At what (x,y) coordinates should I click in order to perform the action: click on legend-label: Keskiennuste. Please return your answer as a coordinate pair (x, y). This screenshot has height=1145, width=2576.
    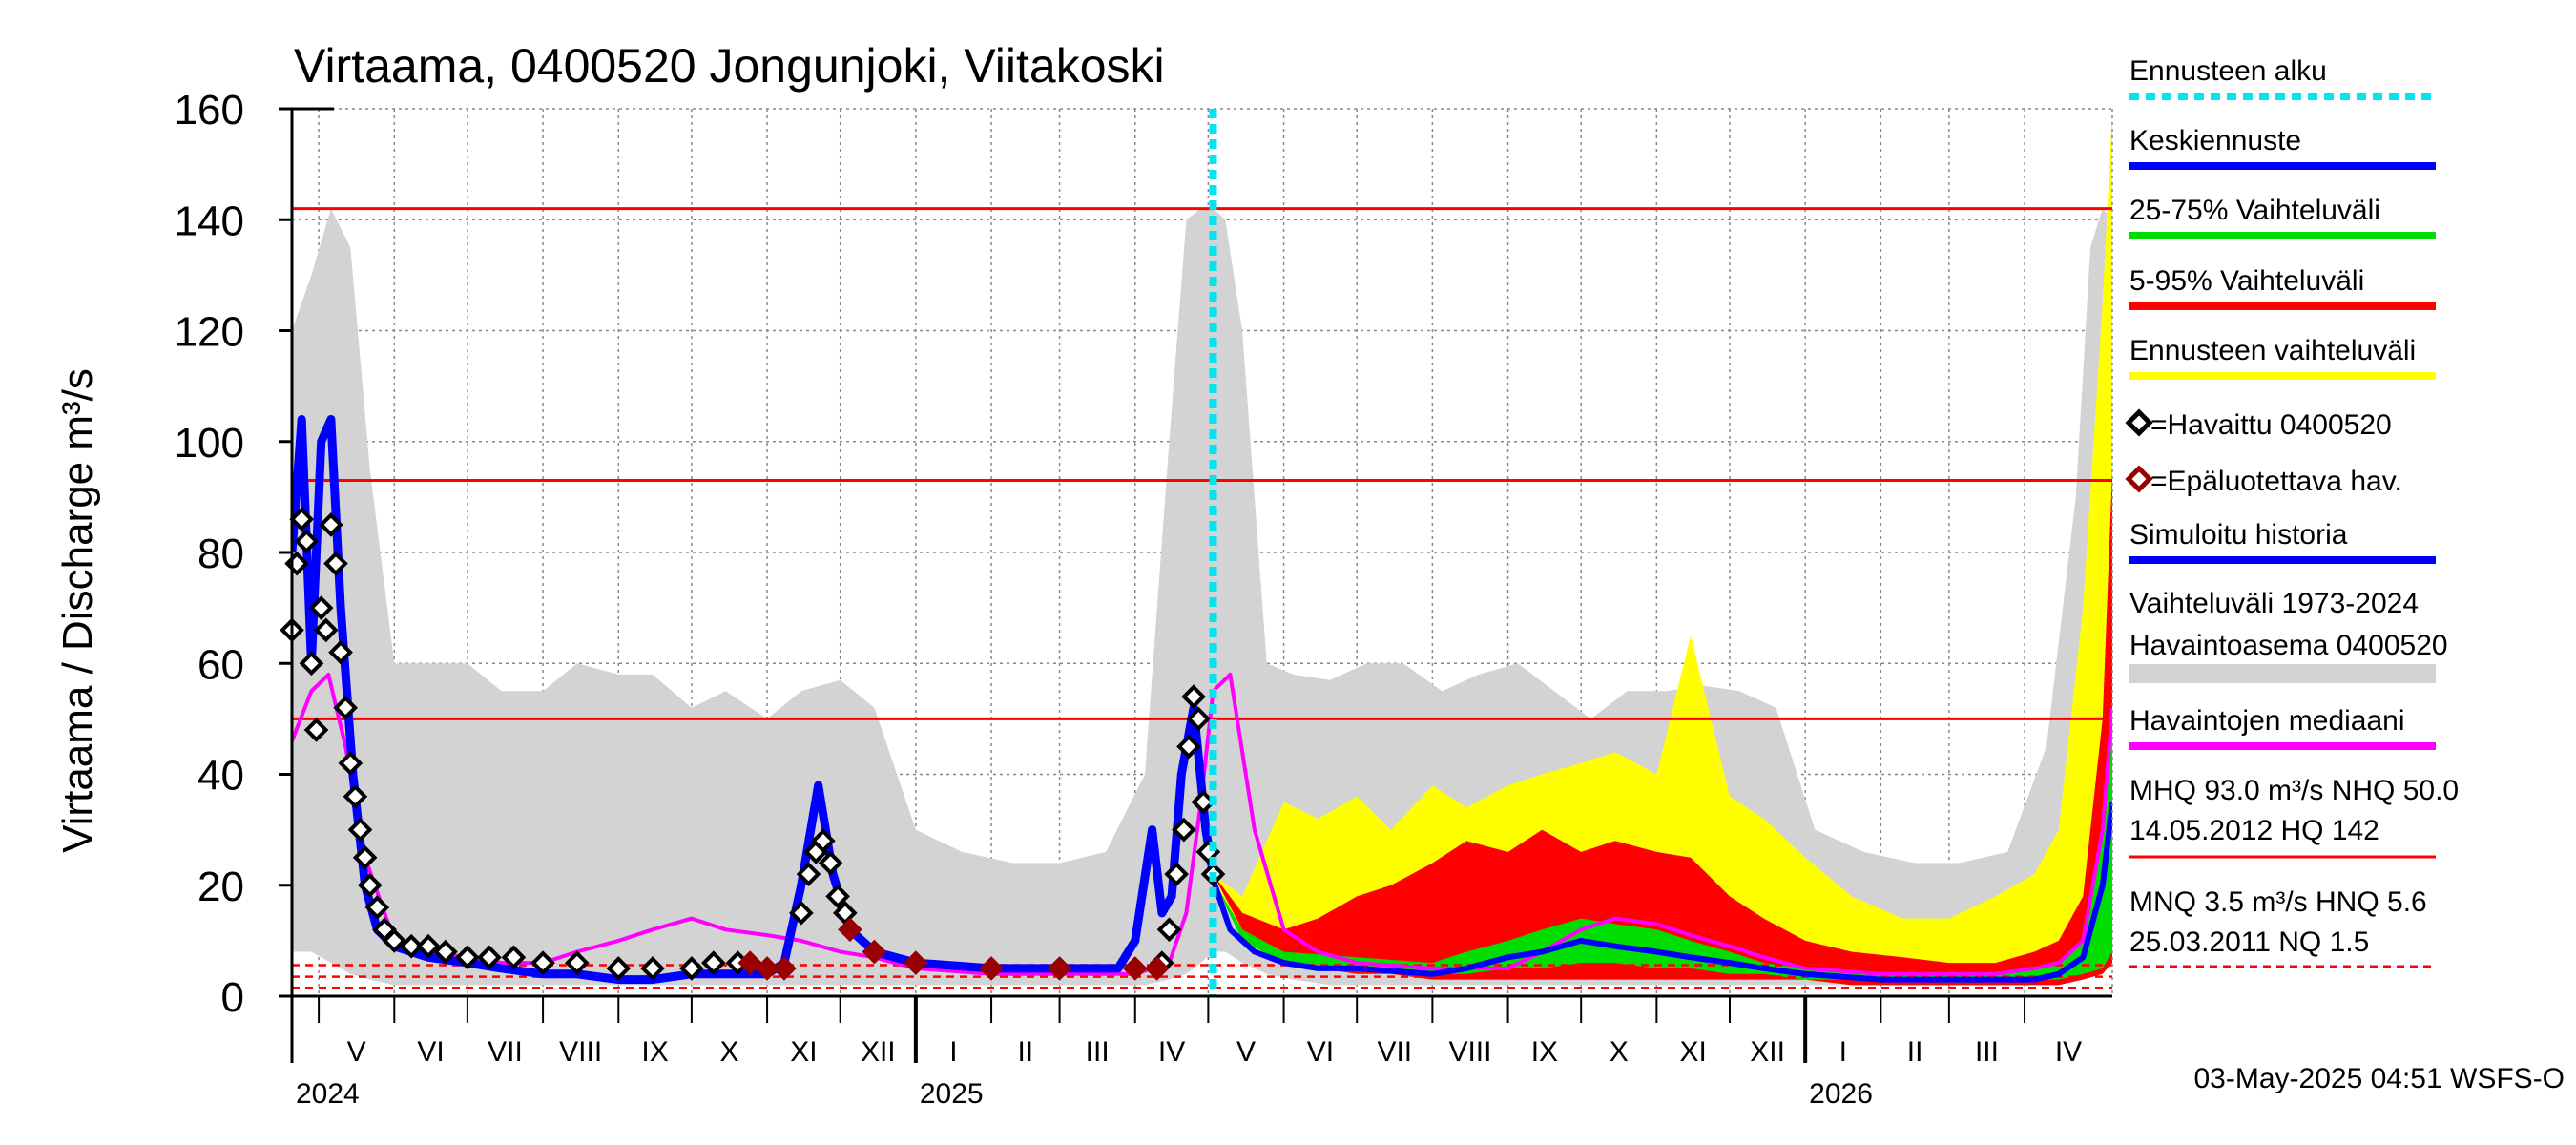
    Looking at the image, I should click on (2215, 140).